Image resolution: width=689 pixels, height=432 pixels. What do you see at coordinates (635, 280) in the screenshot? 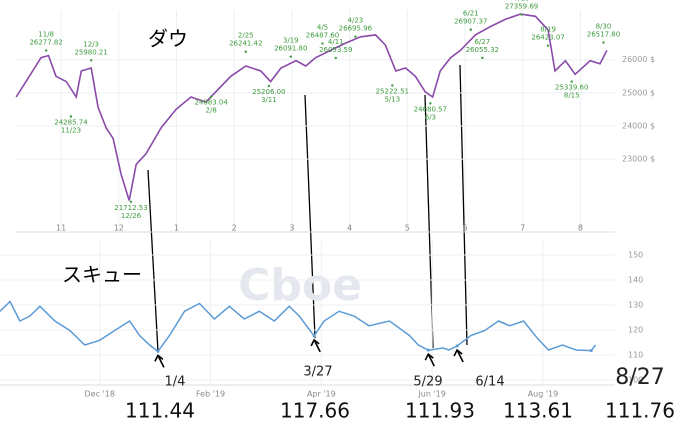
I see `y-tick-label: 140` at bounding box center [635, 280].